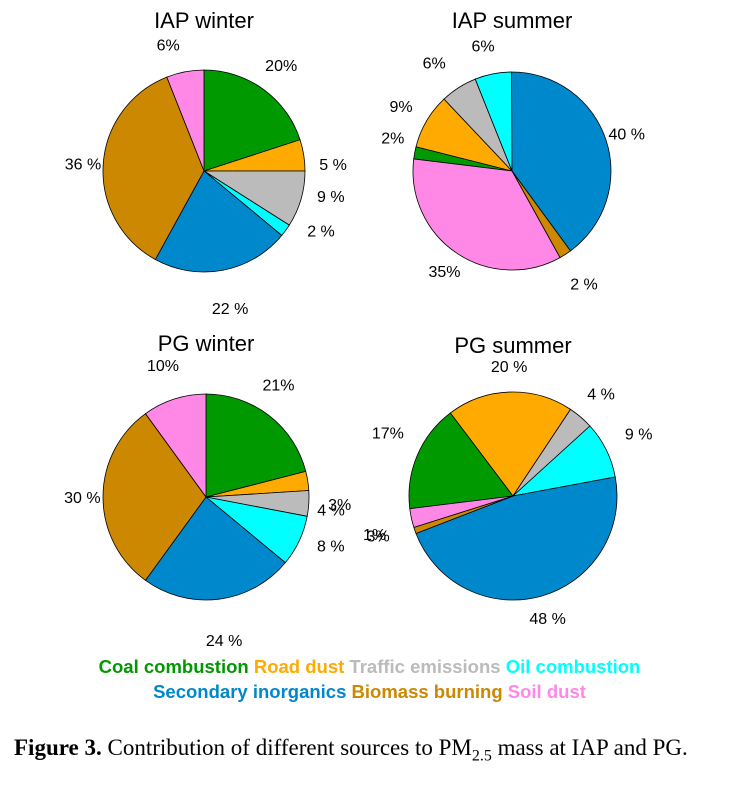  I want to click on slice-label-biomass-burning: 1%, so click(374, 535).